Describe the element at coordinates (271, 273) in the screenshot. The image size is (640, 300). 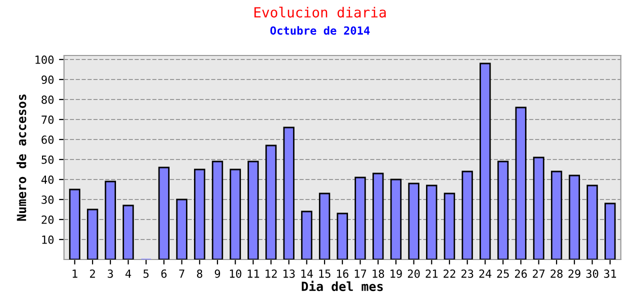
I see `x-tick-label: 12` at that location.